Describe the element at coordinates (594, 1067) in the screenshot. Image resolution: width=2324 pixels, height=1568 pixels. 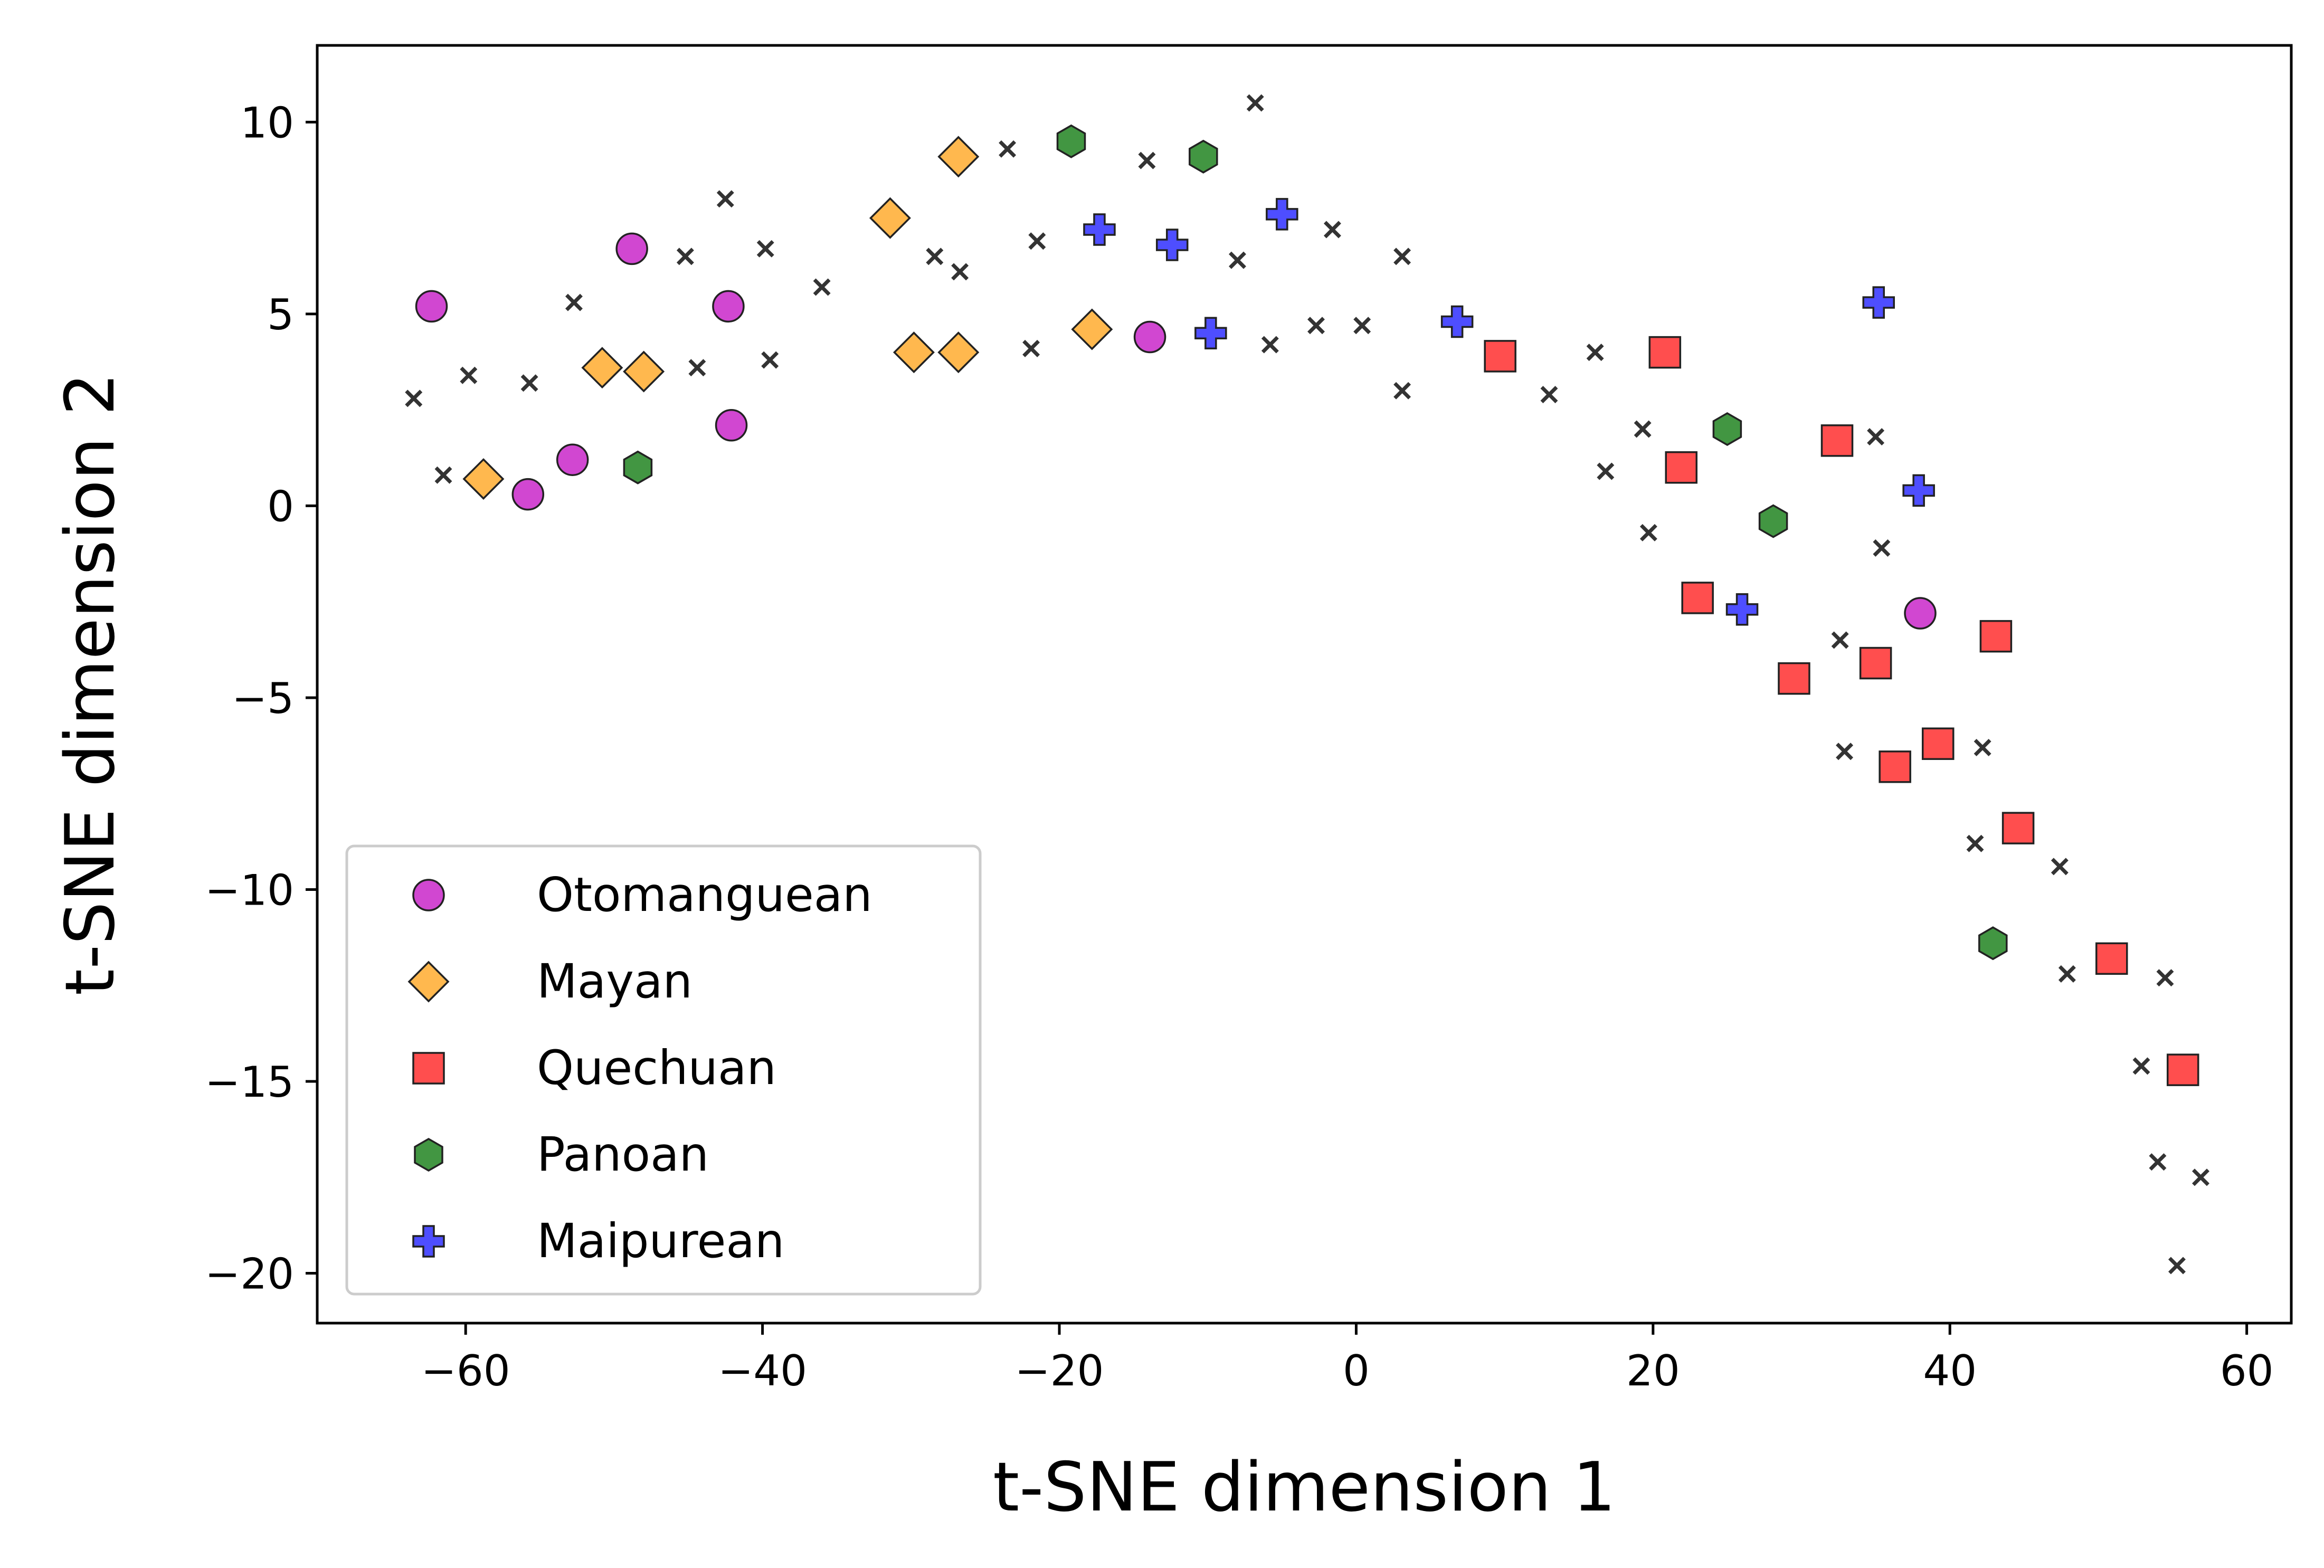
I see `legend-item: Quechuan` at that location.